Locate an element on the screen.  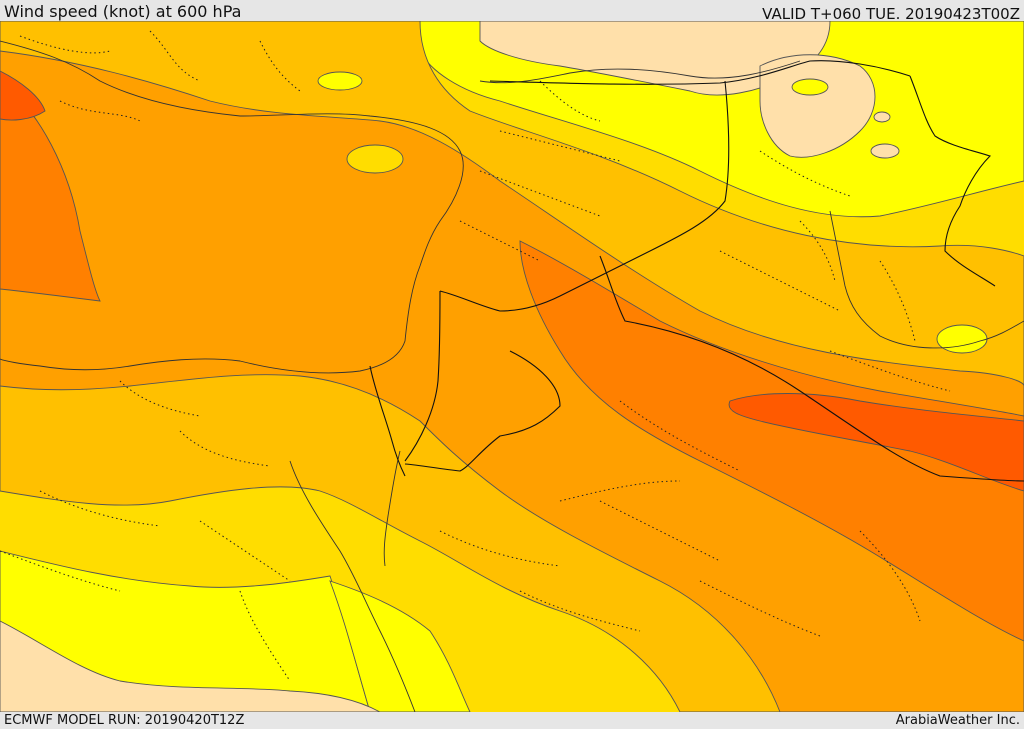
coastline-black-sea is located at coordinates (640, 72).